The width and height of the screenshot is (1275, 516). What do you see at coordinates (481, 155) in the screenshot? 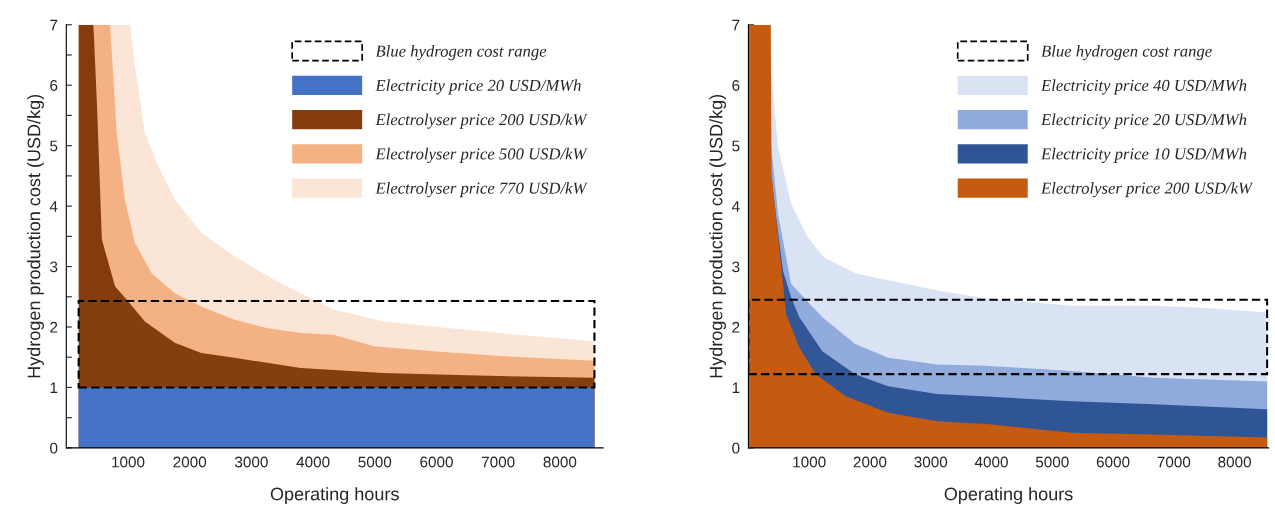
I see `legend-label: Electrolyser price 500 USD/kW` at bounding box center [481, 155].